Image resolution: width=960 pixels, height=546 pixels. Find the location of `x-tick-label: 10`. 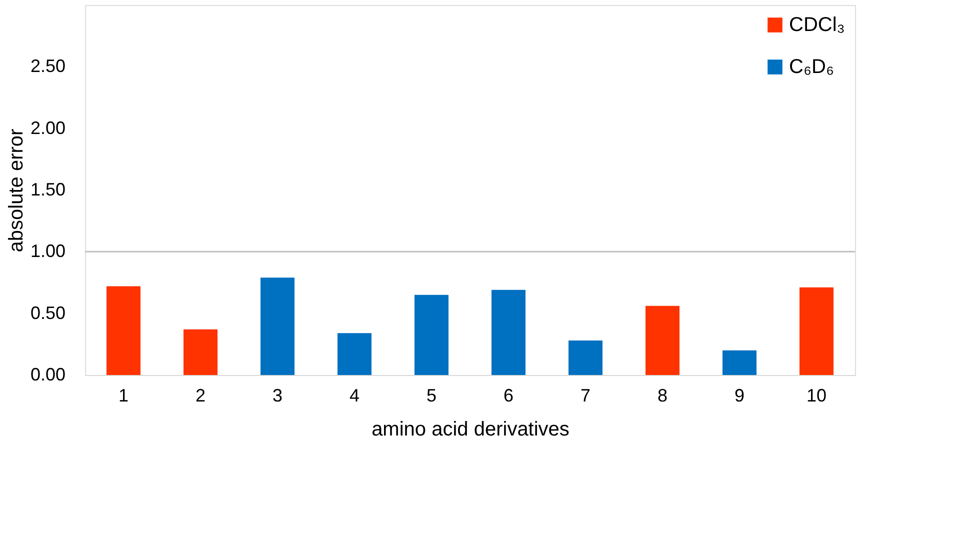

x-tick-label: 10 is located at coordinates (816, 396).